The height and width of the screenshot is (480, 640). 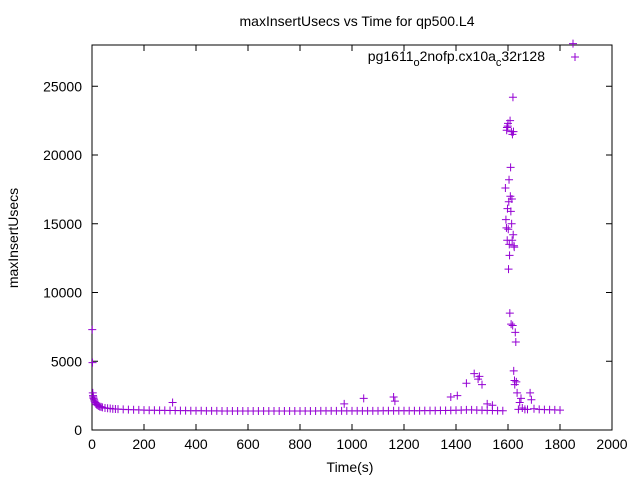 What do you see at coordinates (62, 224) in the screenshot?
I see `y-tick-label: 15000` at bounding box center [62, 224].